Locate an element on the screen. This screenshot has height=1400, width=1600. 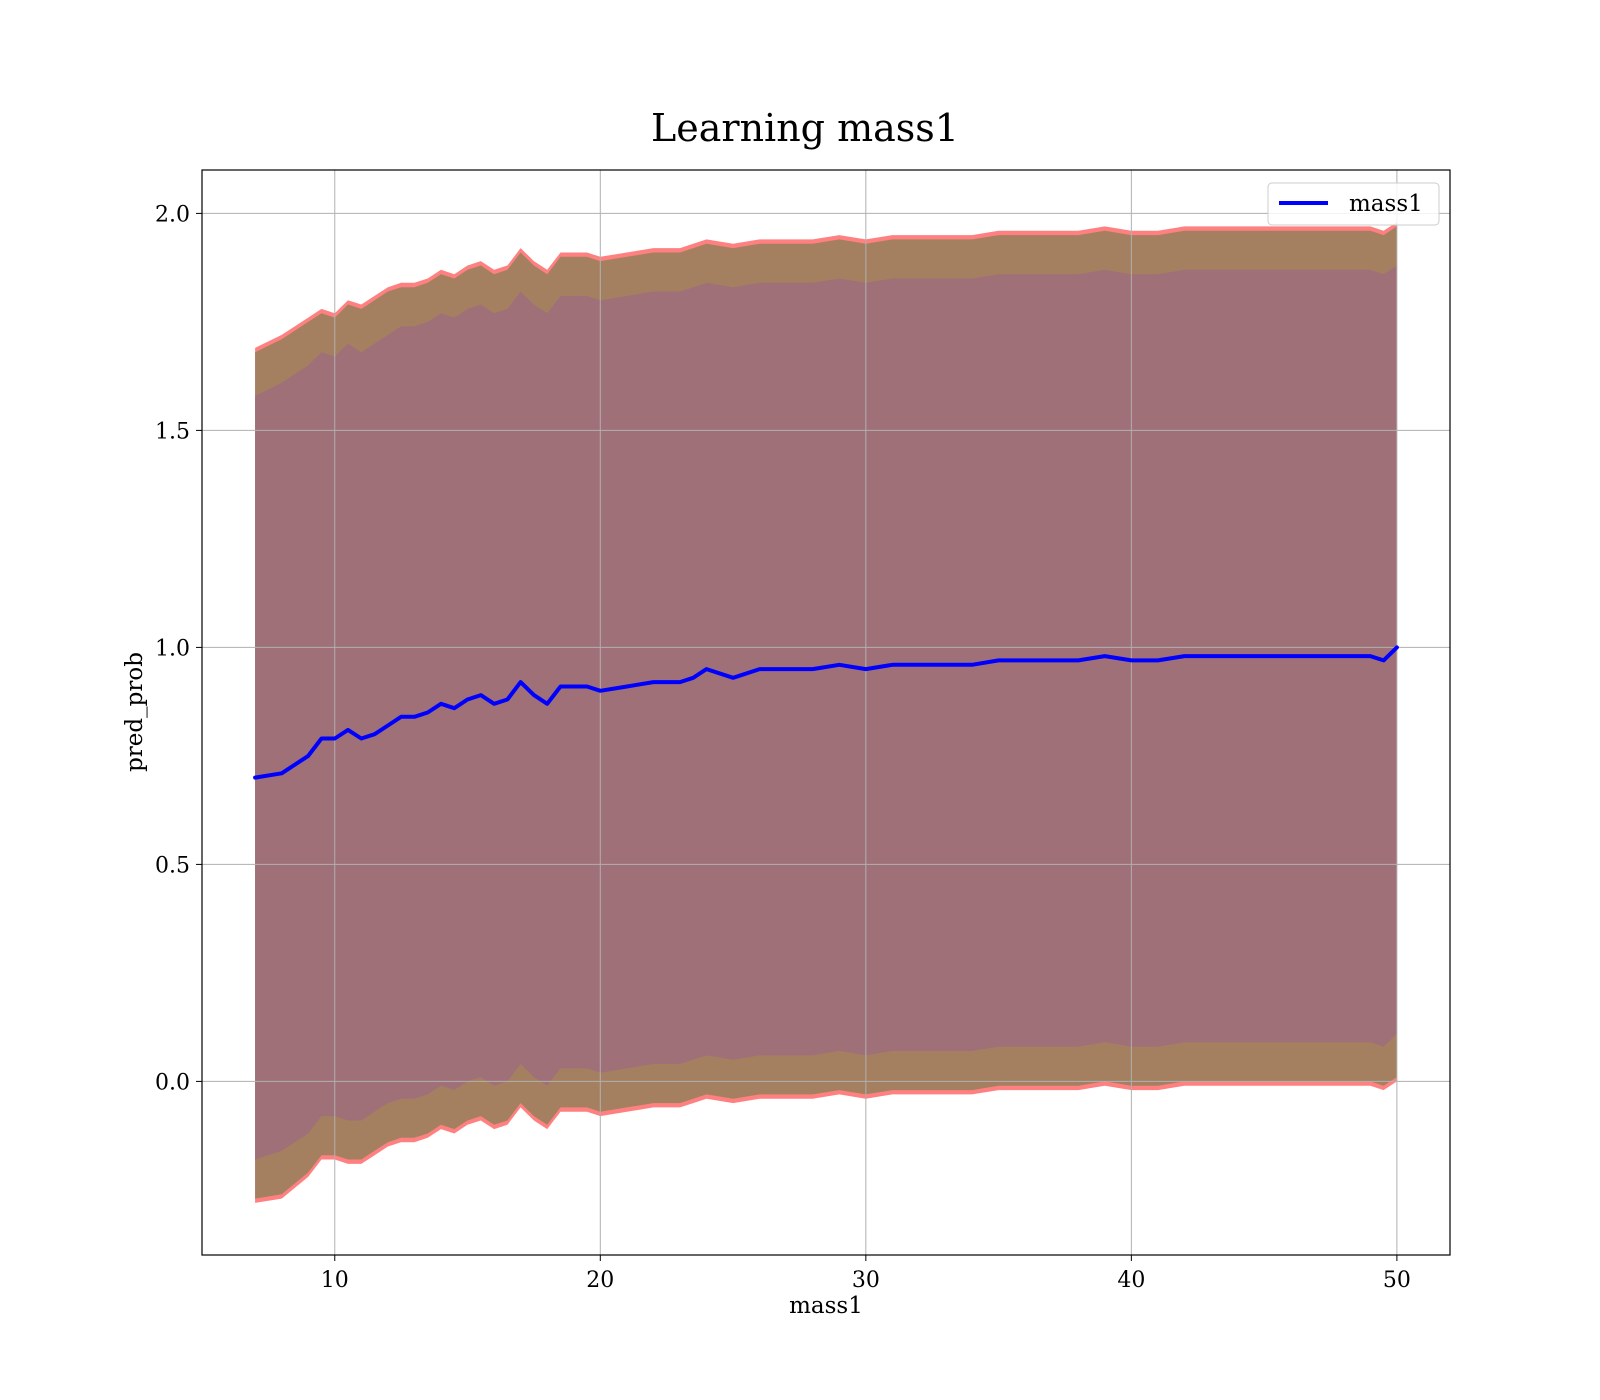
x-tick-label: 40 is located at coordinates (1131, 1280).